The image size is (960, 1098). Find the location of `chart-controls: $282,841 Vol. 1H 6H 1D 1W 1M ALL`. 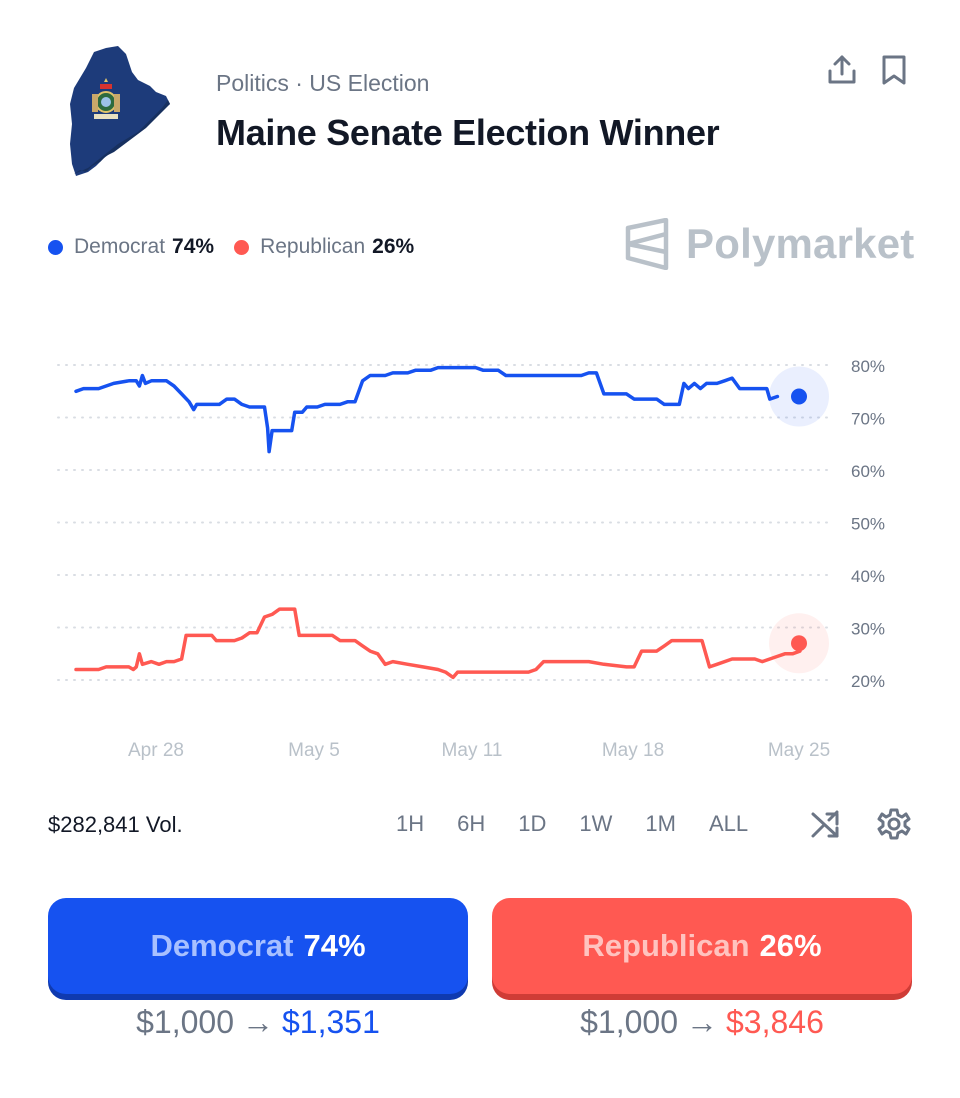

chart-controls: $282,841 Vol. 1H 6H 1D 1W 1M ALL is located at coordinates (480, 825).